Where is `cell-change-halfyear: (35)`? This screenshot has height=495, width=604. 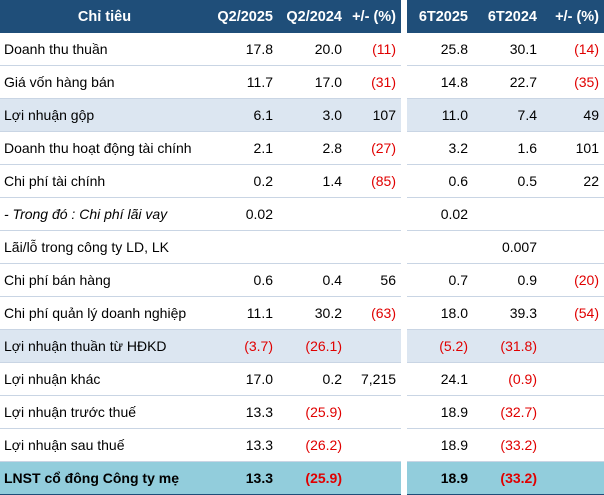
cell-change-halfyear: (35) is located at coordinates (573, 82).